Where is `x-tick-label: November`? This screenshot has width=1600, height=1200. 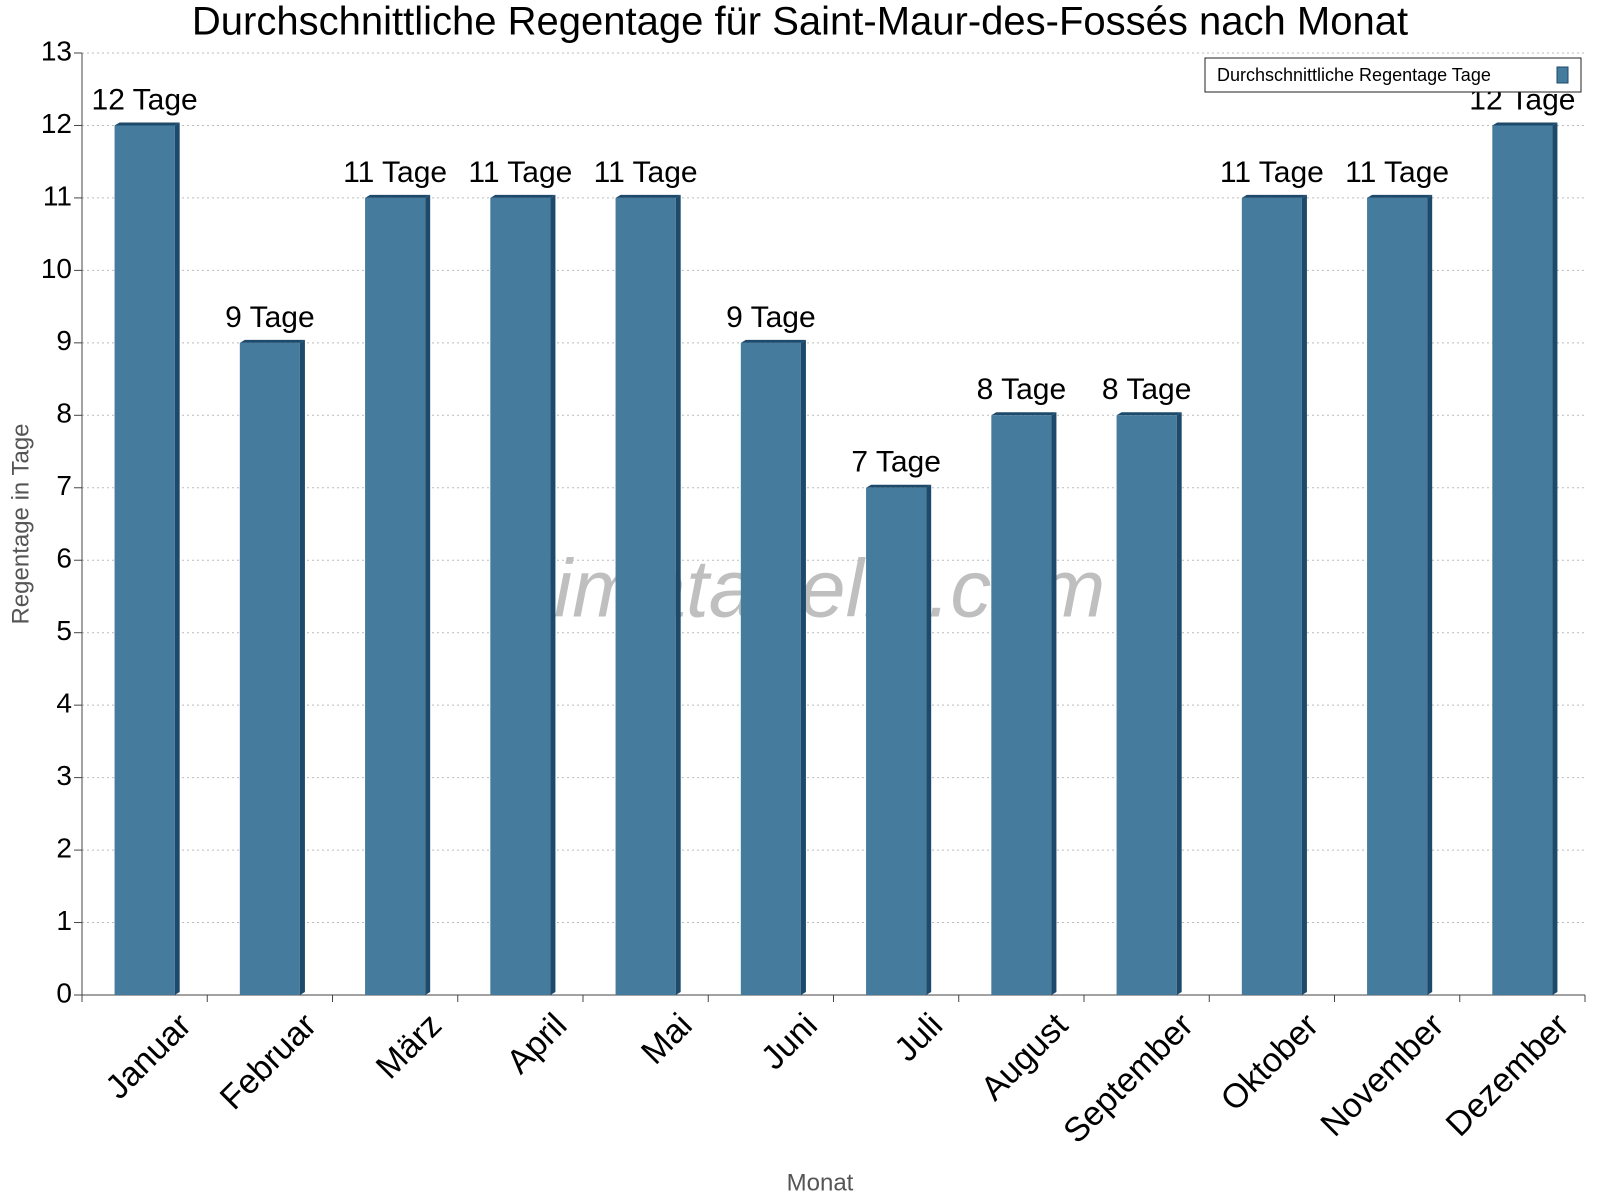
x-tick-label: November is located at coordinates (1382, 1075).